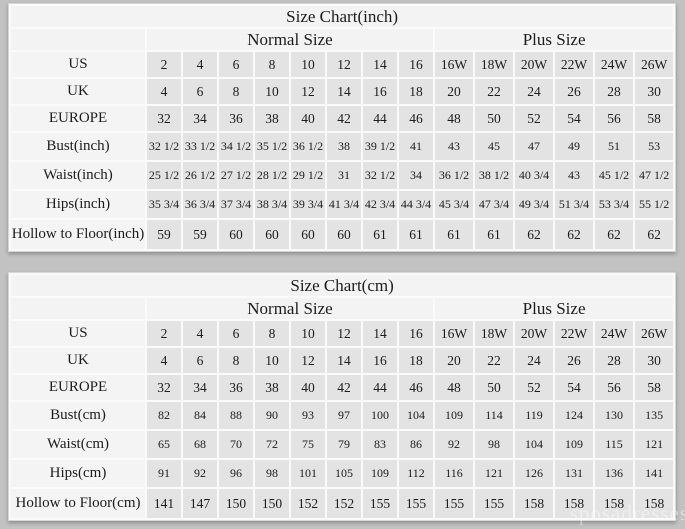  What do you see at coordinates (164, 146) in the screenshot?
I see `size-value-cell: 32 1/2` at bounding box center [164, 146].